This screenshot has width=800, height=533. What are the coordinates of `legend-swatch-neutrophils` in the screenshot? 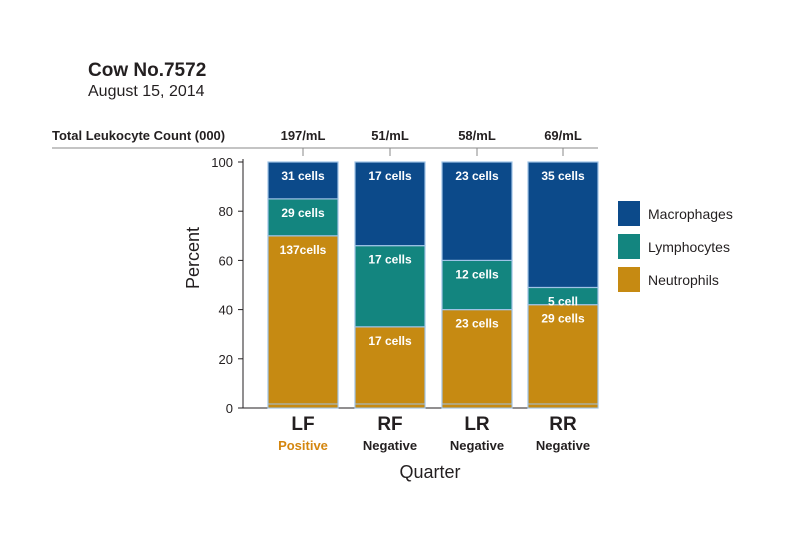 It's located at (629, 279).